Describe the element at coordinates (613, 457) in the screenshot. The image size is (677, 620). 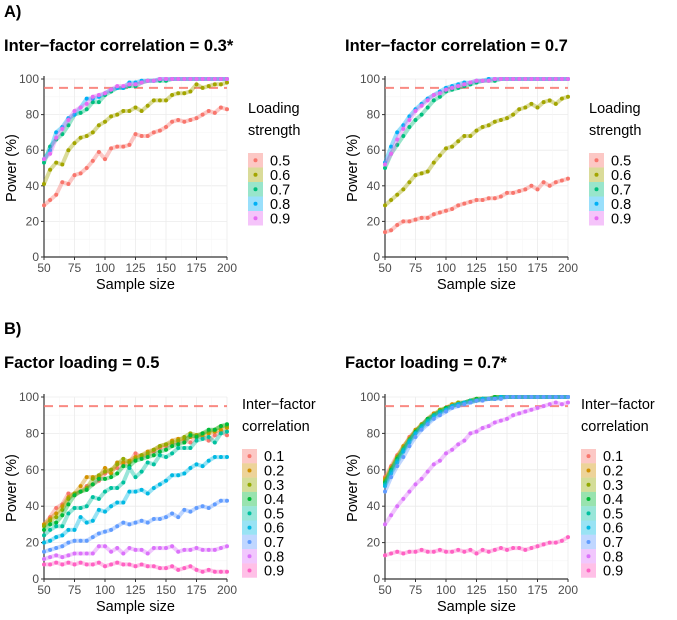
I see `legend-label: 0.1` at that location.